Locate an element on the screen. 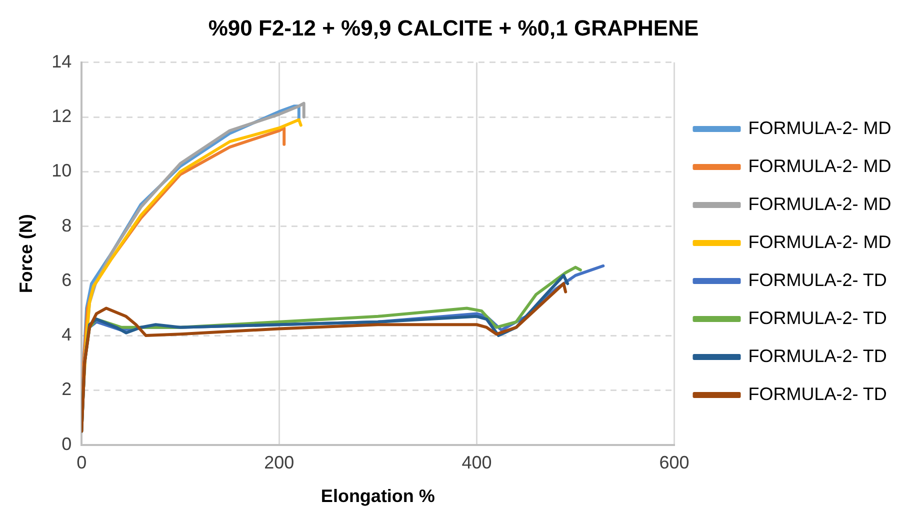  x-axis-title: Elongation % is located at coordinates (377, 496).